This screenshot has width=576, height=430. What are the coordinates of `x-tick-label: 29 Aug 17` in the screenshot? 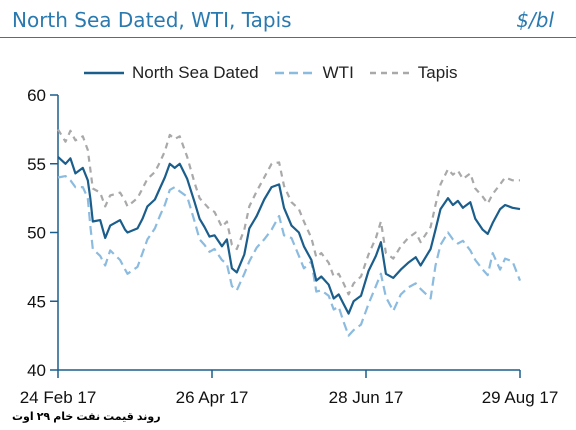 It's located at (520, 397).